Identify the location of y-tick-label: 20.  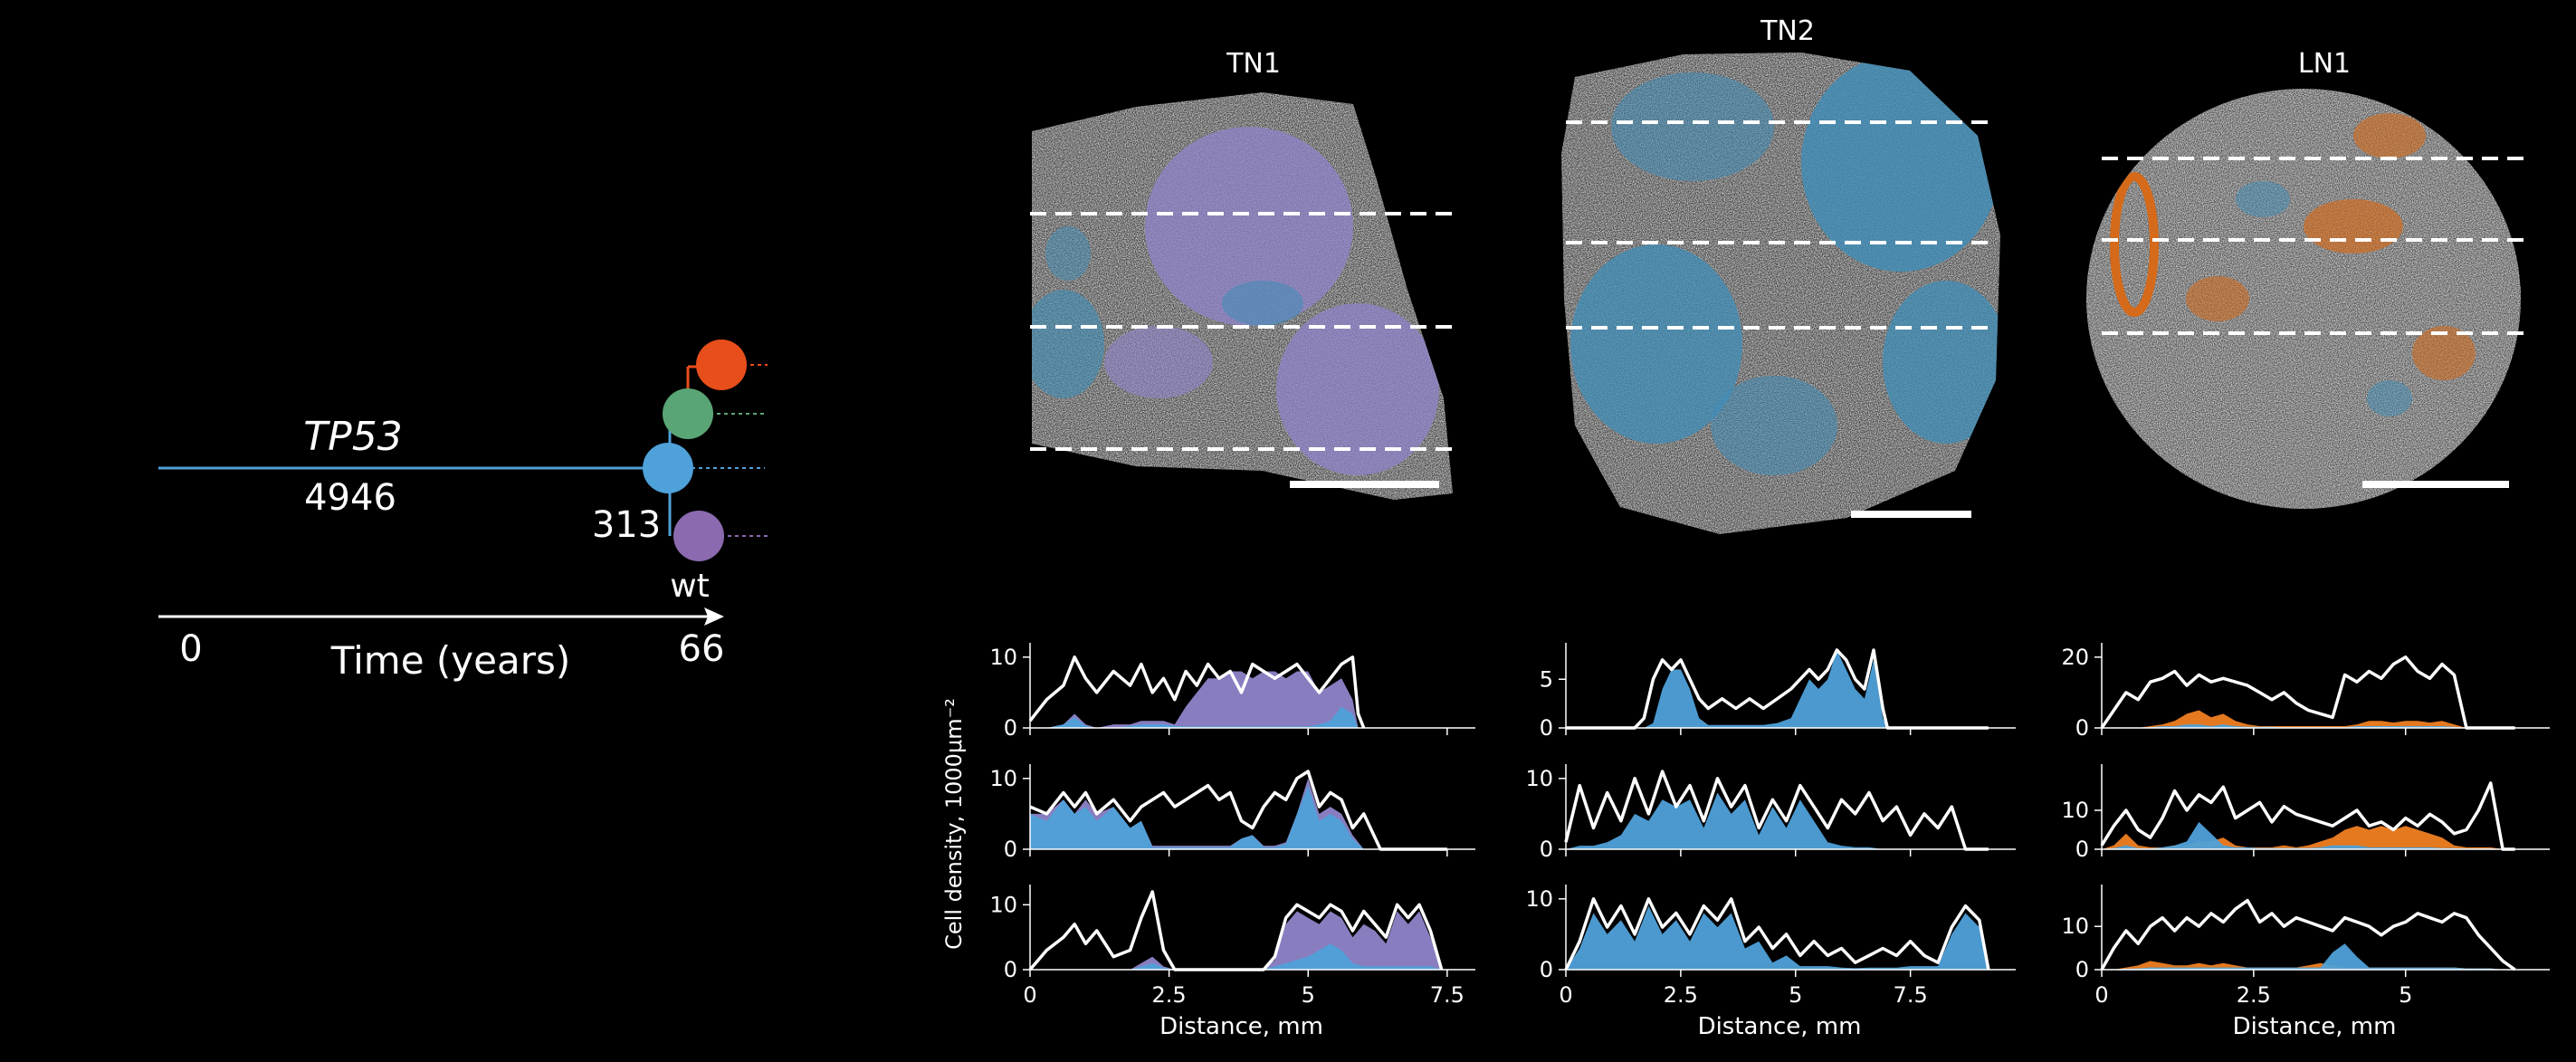
(2075, 657).